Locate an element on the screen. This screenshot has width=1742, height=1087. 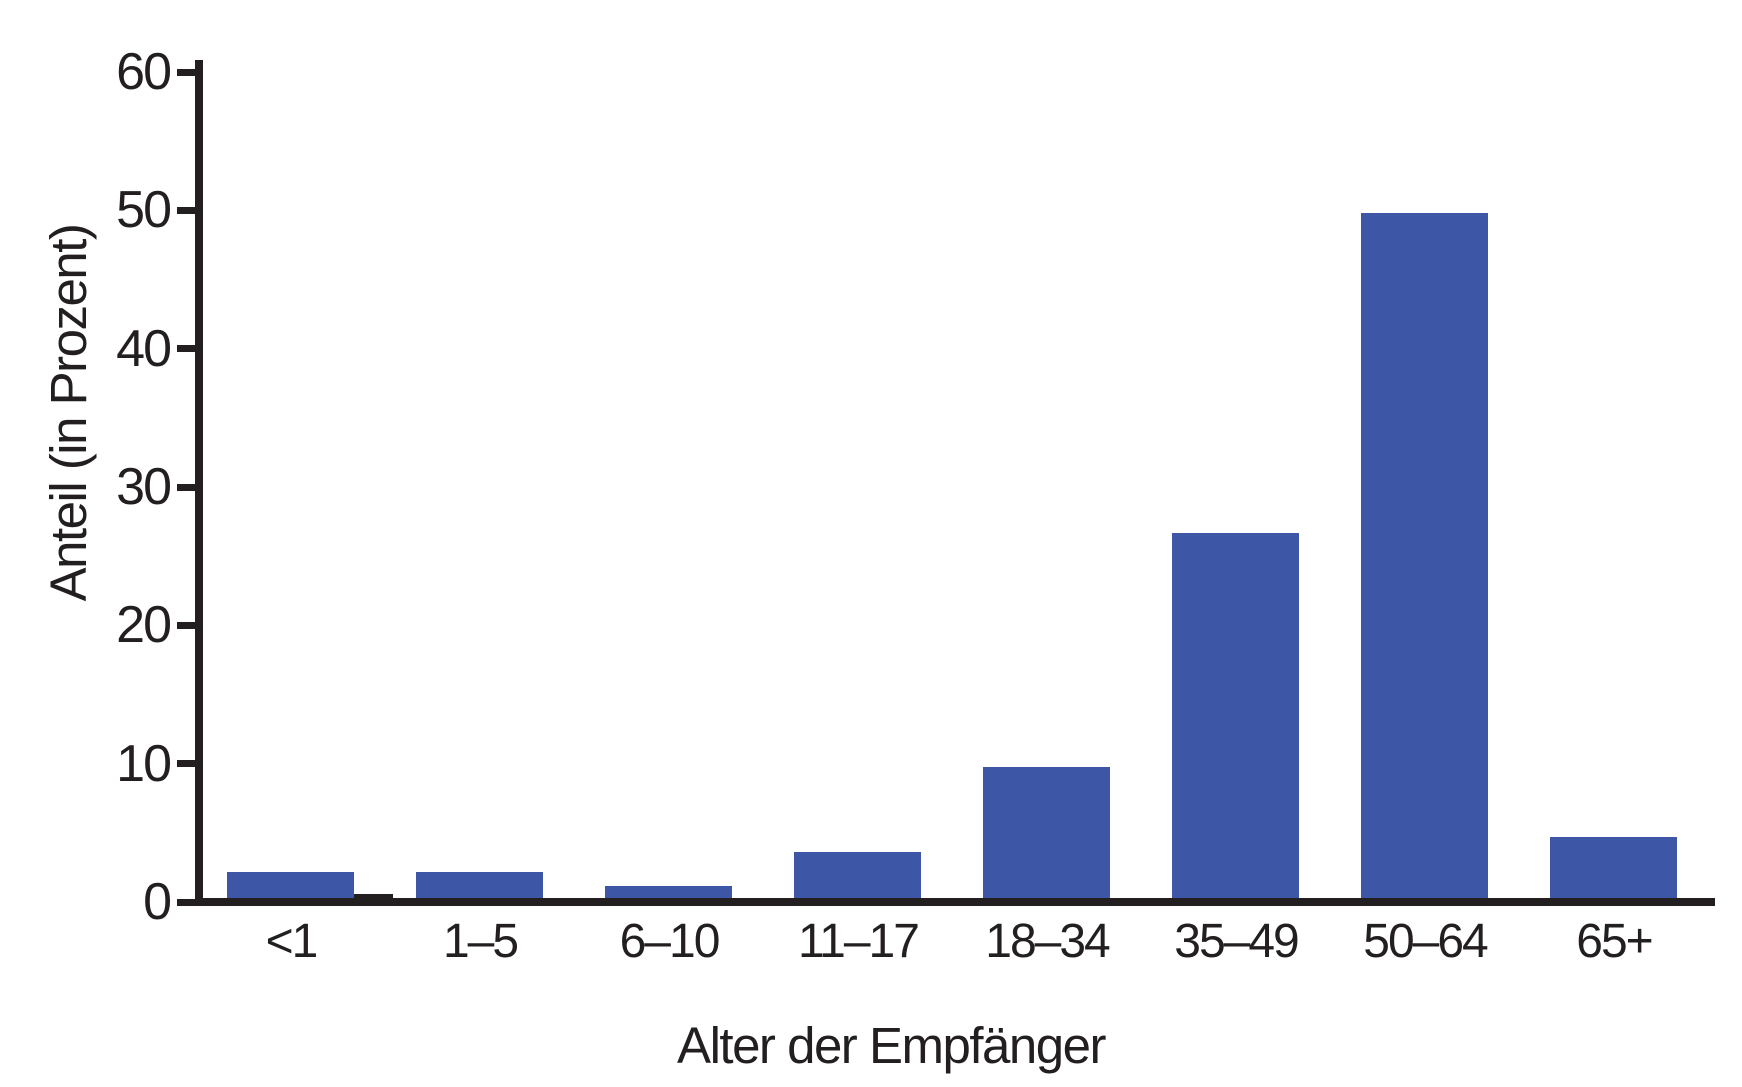
x-axis-title: Alter der Empfänger is located at coordinates (891, 1045).